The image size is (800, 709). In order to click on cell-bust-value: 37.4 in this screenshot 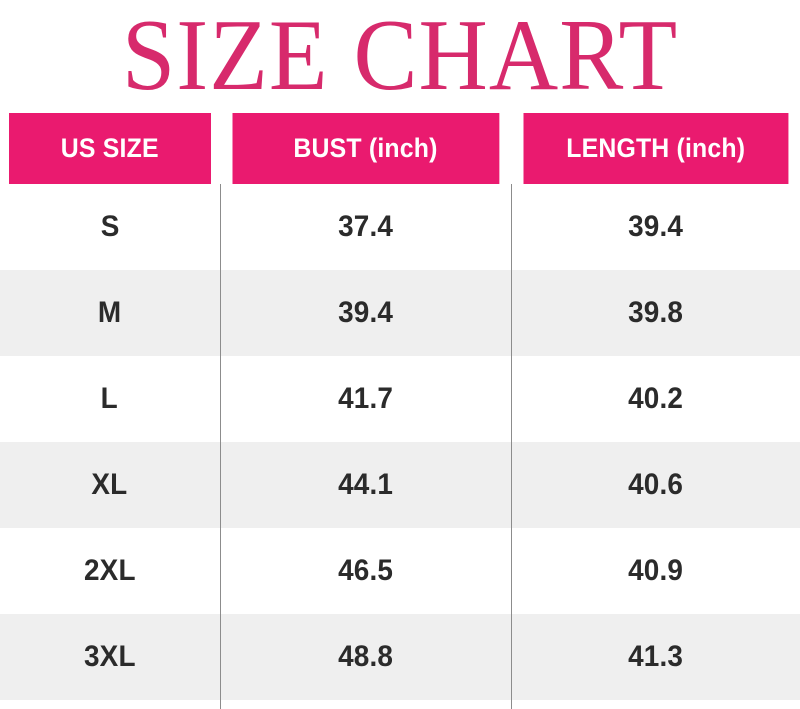, I will do `click(365, 226)`.